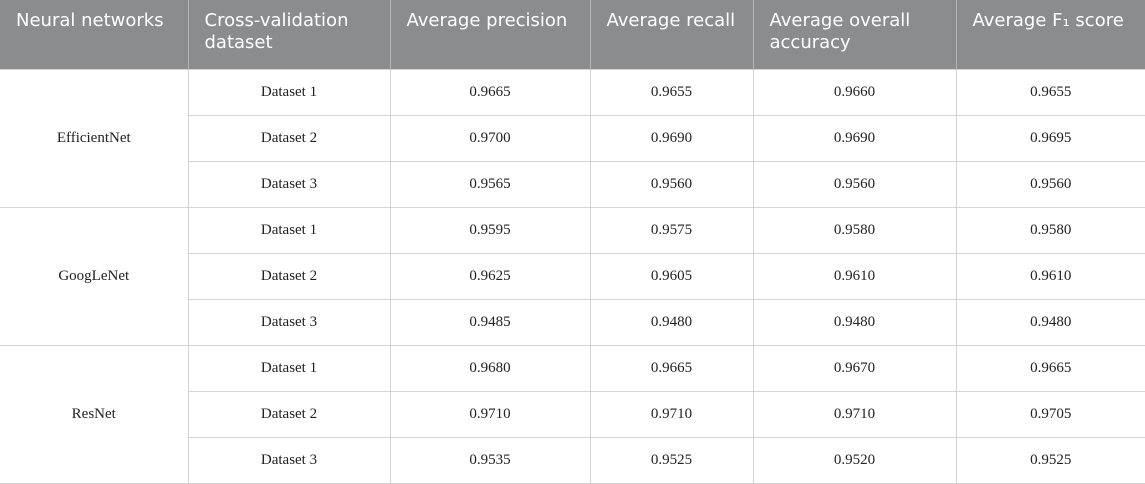 The height and width of the screenshot is (484, 1145). What do you see at coordinates (490, 322) in the screenshot?
I see `value-cell: 0.9485` at bounding box center [490, 322].